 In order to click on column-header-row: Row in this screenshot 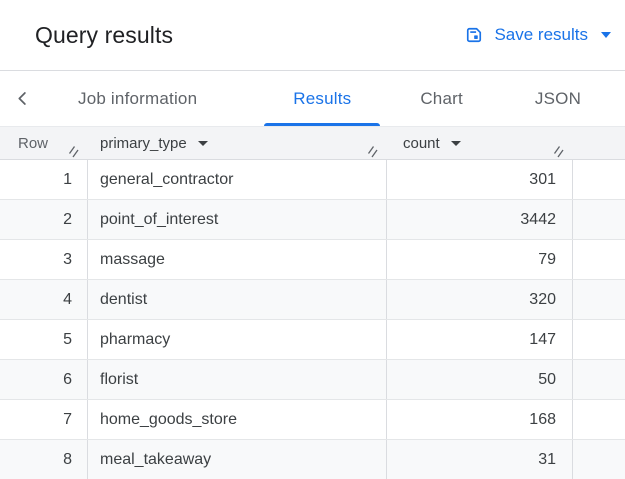, I will do `click(44, 143)`.